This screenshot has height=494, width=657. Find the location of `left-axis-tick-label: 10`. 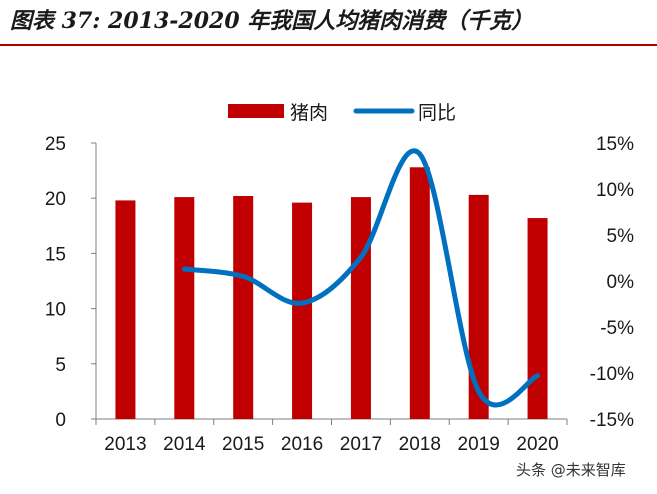

left-axis-tick-label: 10 is located at coordinates (55, 310).